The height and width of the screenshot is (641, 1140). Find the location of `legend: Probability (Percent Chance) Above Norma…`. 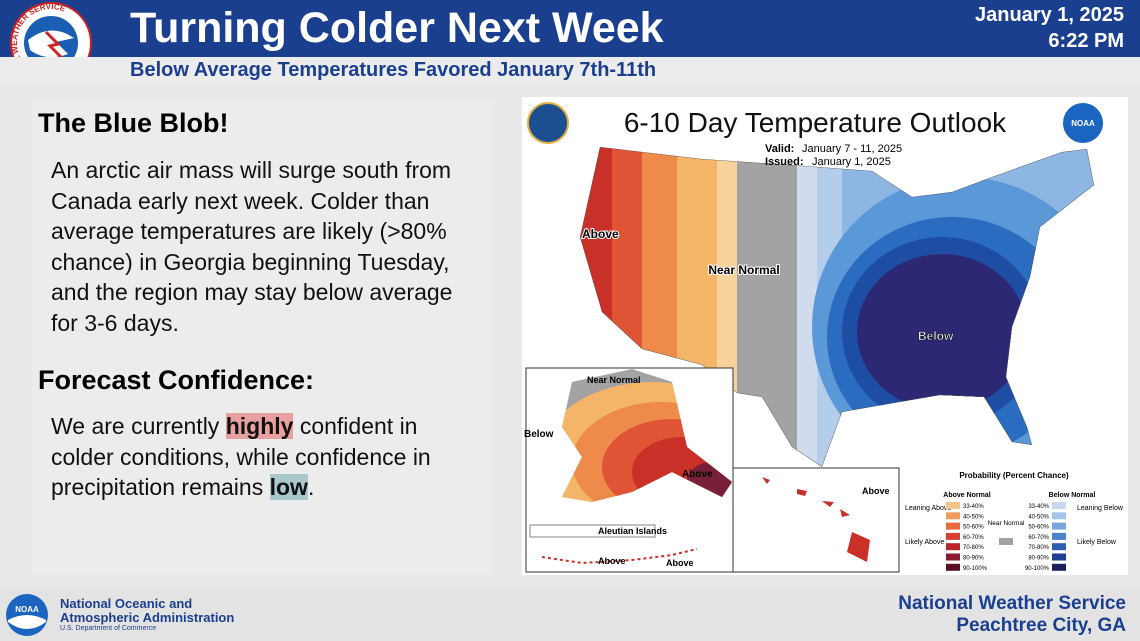

legend: Probability (Percent Chance) Above Norma… is located at coordinates (1014, 508).